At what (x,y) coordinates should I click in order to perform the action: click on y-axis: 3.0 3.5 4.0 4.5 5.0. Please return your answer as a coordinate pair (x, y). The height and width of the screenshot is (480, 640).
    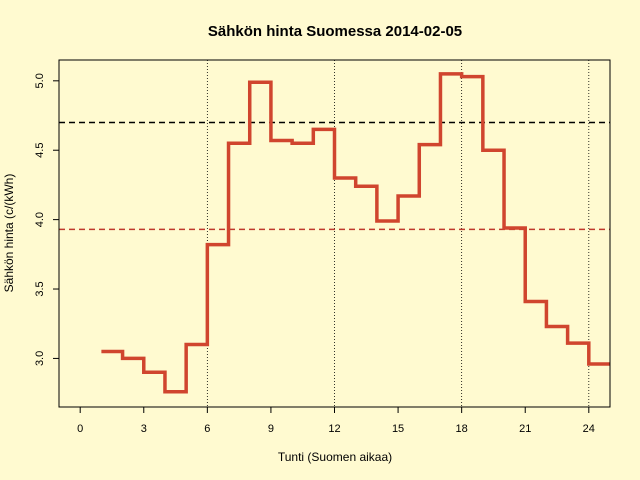
    Looking at the image, I should click on (47, 219).